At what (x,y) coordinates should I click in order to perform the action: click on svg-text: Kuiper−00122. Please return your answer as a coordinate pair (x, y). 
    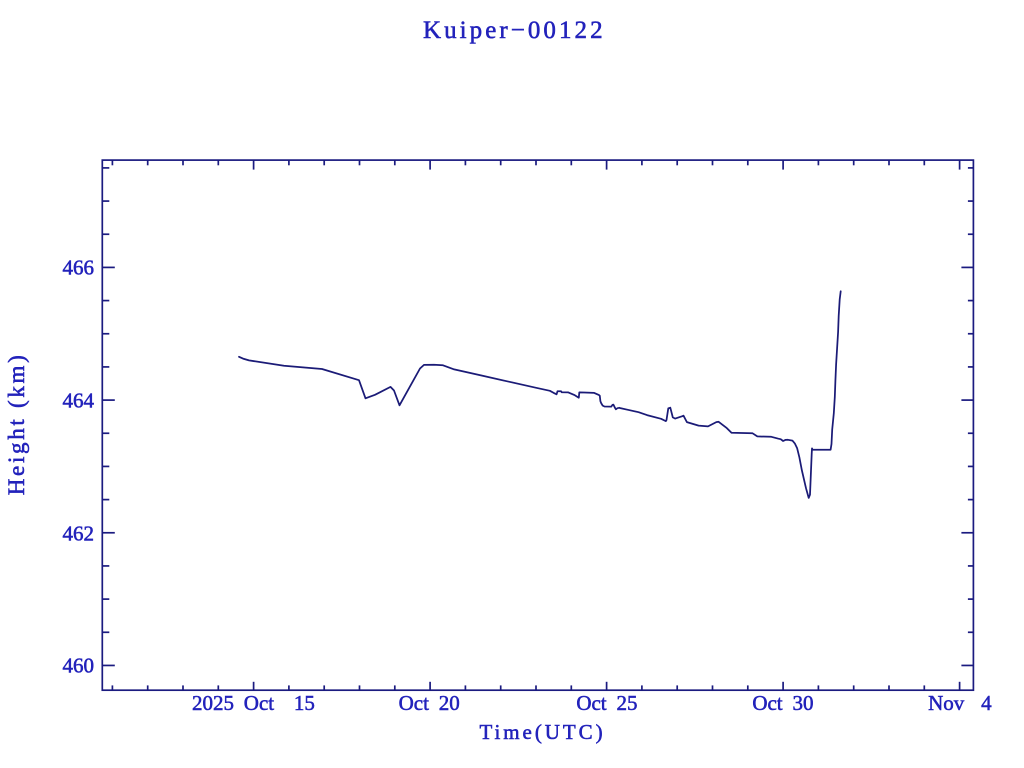
    Looking at the image, I should click on (514, 30).